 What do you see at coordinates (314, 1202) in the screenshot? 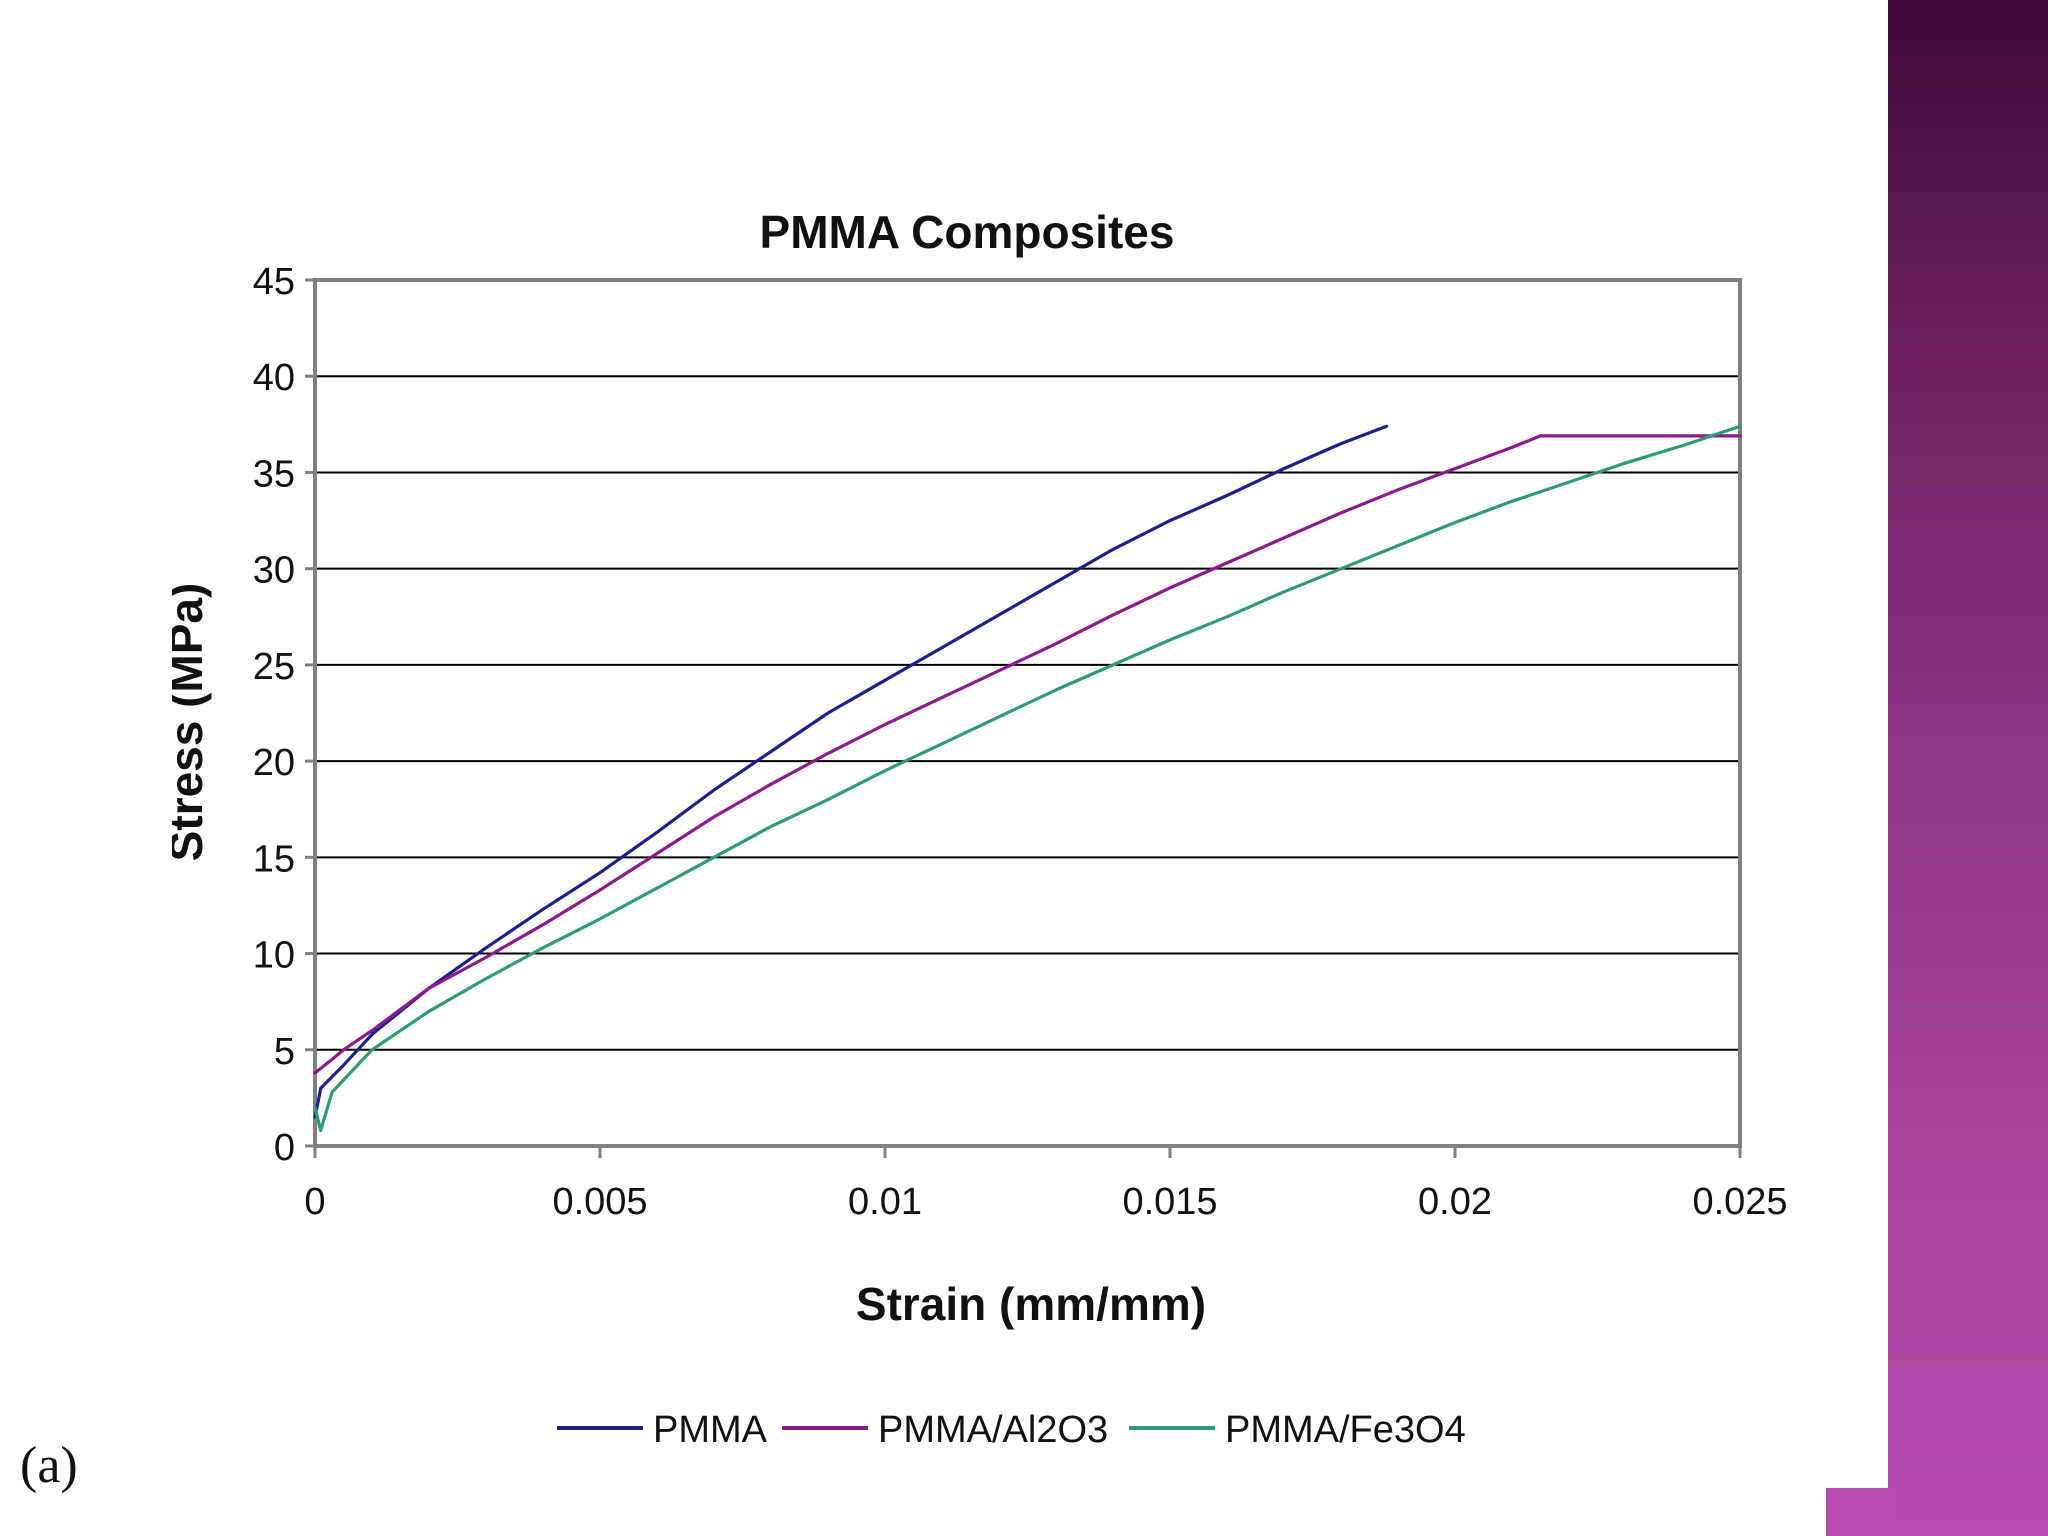
I see `x-tick-label: 0` at bounding box center [314, 1202].